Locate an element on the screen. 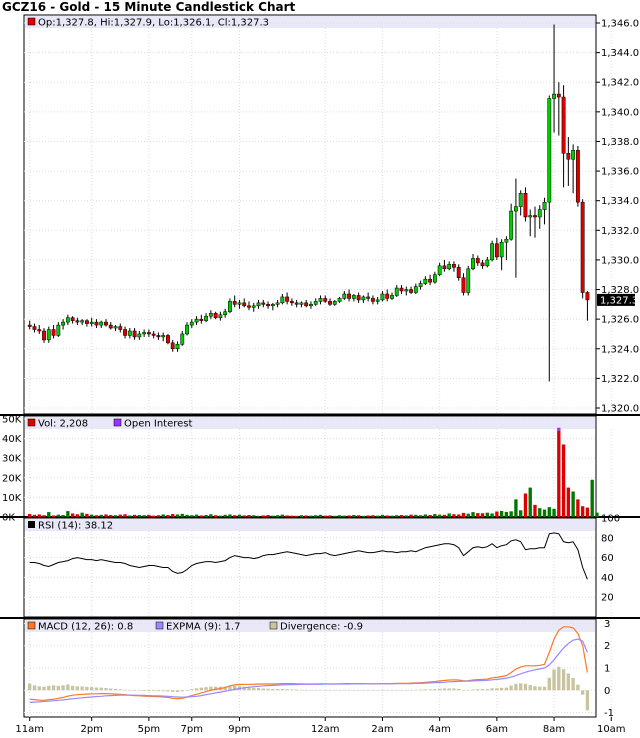 This screenshot has width=640, height=738. rsi-y-tick-label: 20 is located at coordinates (607, 598).